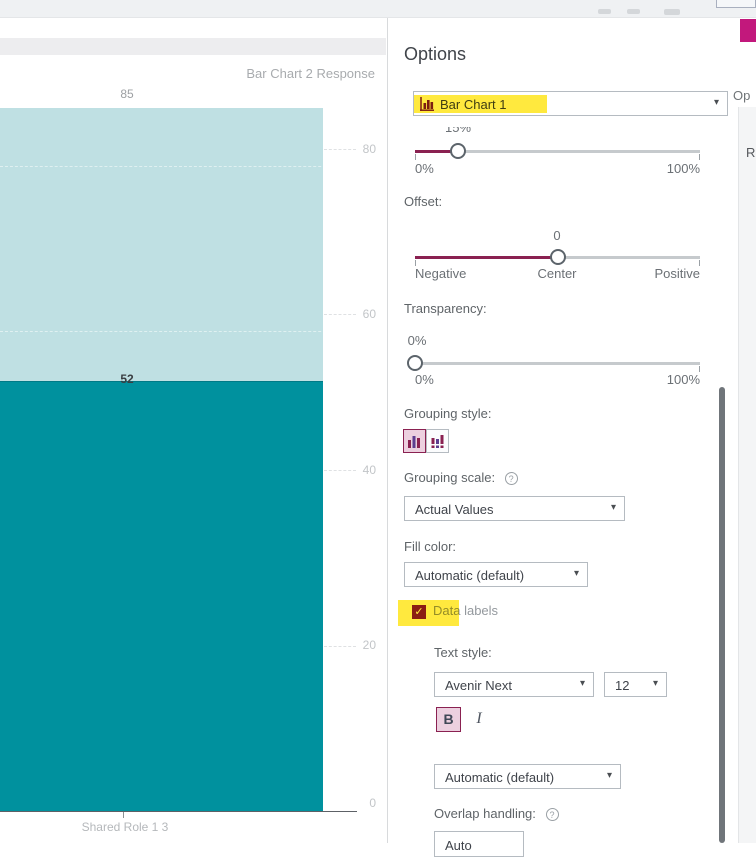 Image resolution: width=756 pixels, height=857 pixels. What do you see at coordinates (557, 273) in the screenshot?
I see `offset-mid-label: Center` at bounding box center [557, 273].